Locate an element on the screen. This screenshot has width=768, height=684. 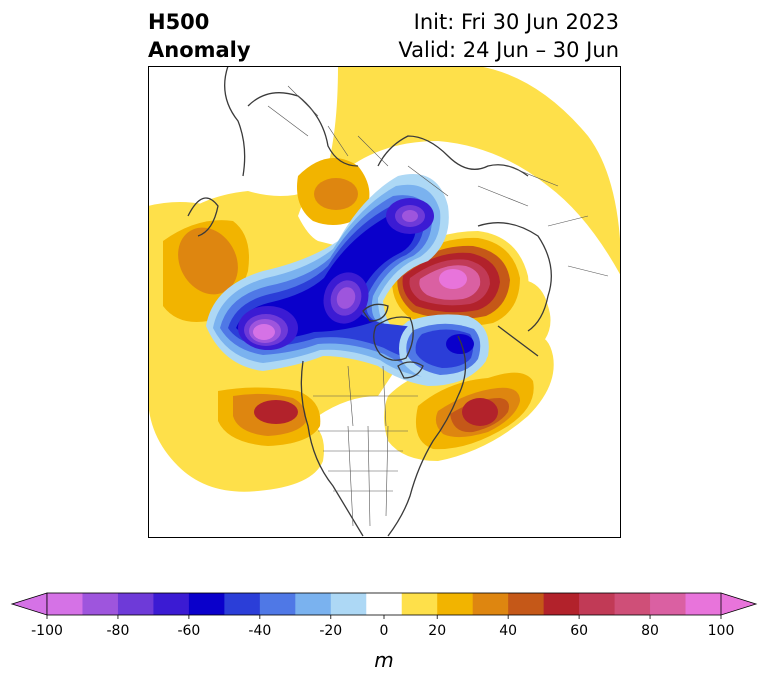
colorbar-over-arrow is located at coordinates (739, 604).